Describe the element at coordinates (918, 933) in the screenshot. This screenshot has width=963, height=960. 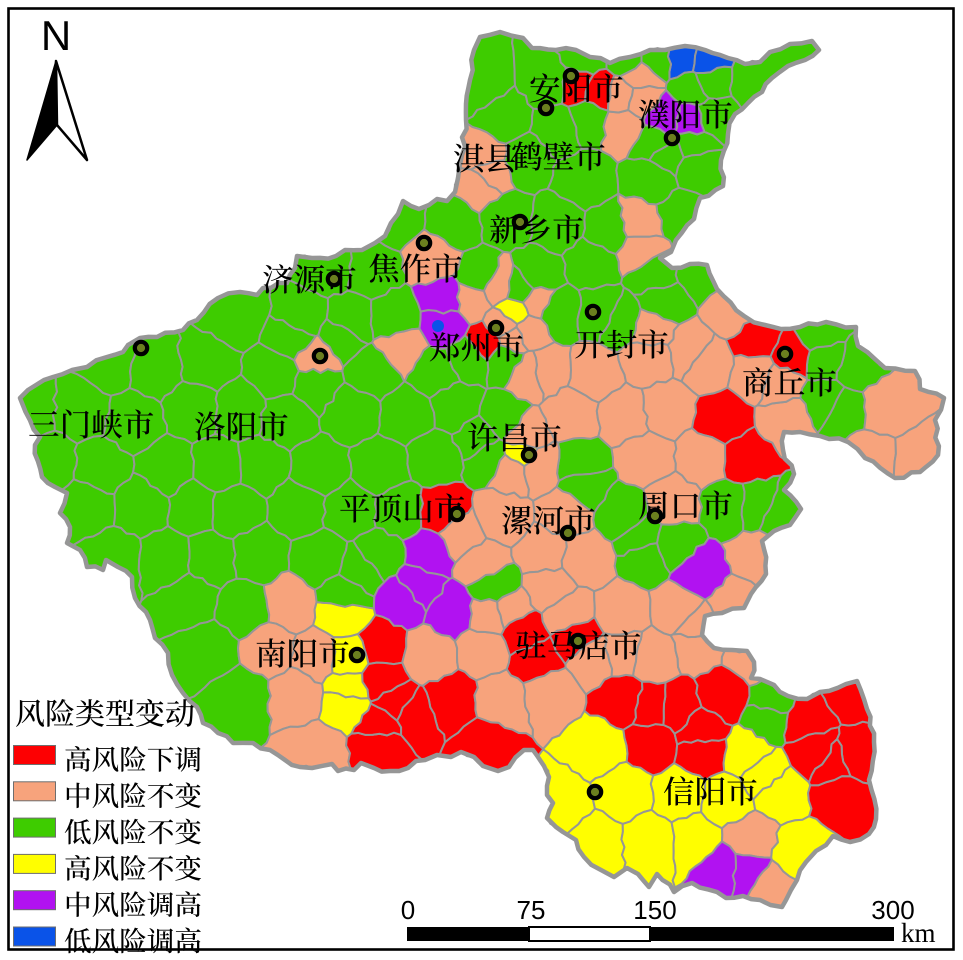
I see `svg-text: km` at that location.